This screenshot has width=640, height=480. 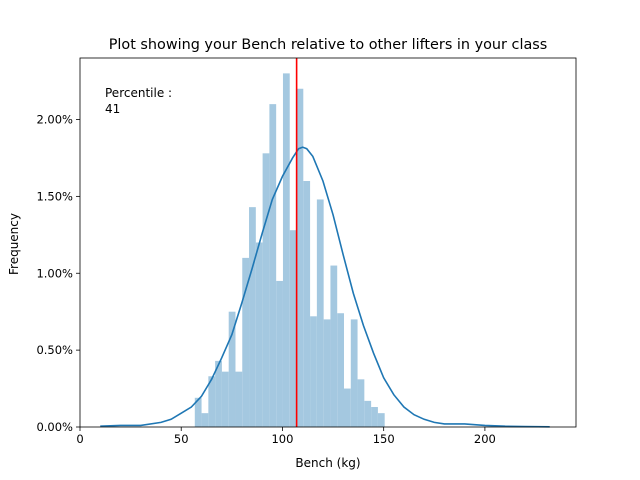 I want to click on x-tick-label: 0, so click(x=79, y=439).